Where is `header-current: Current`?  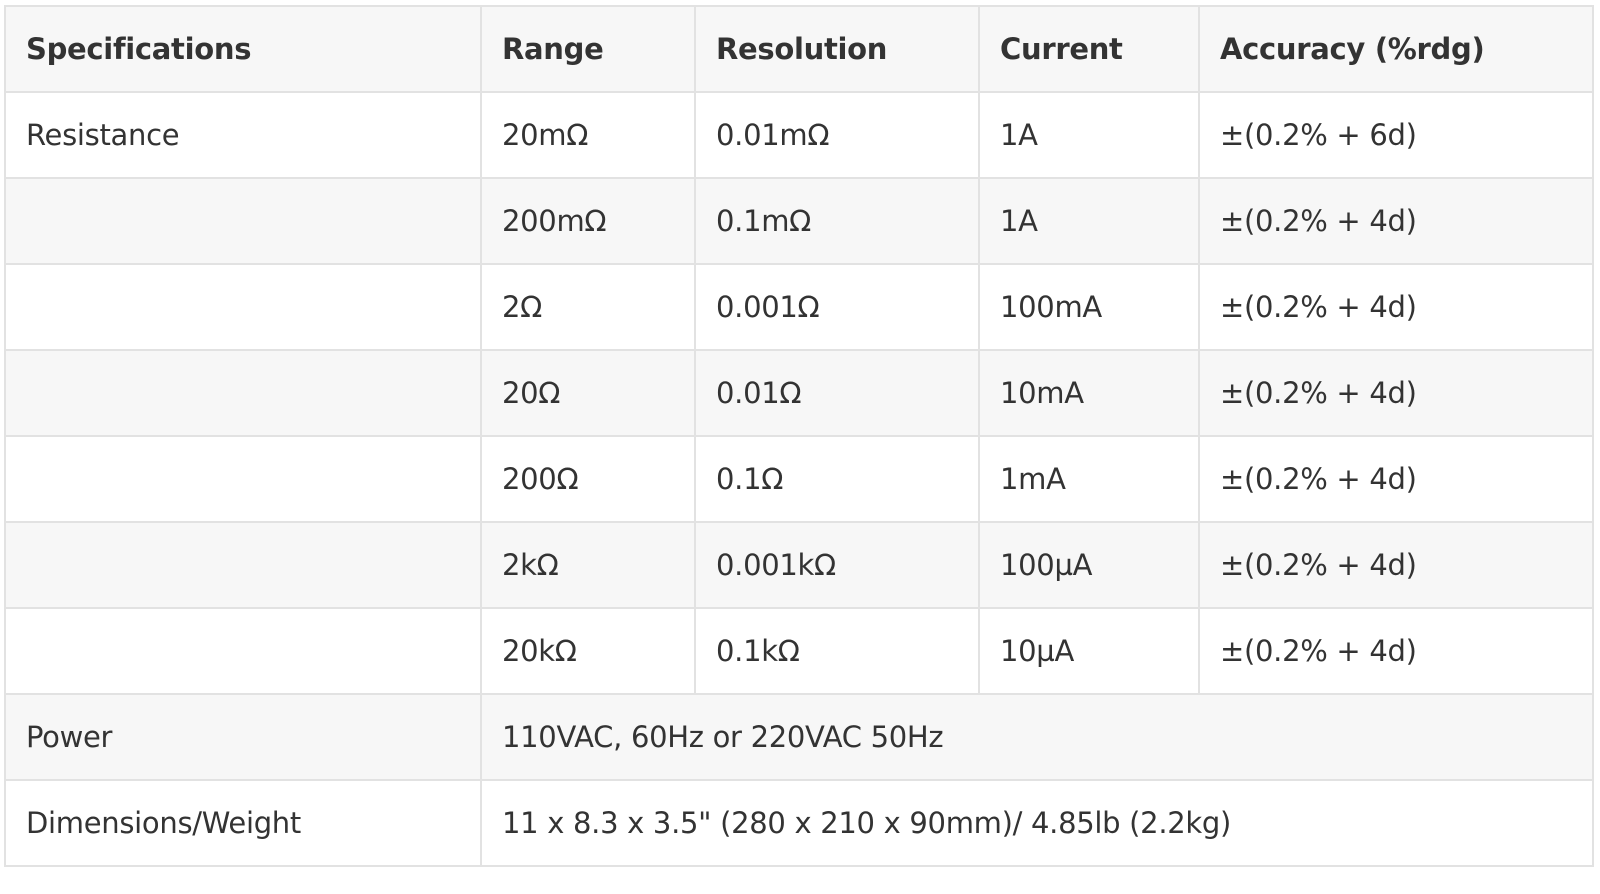 header-current: Current is located at coordinates (1089, 49).